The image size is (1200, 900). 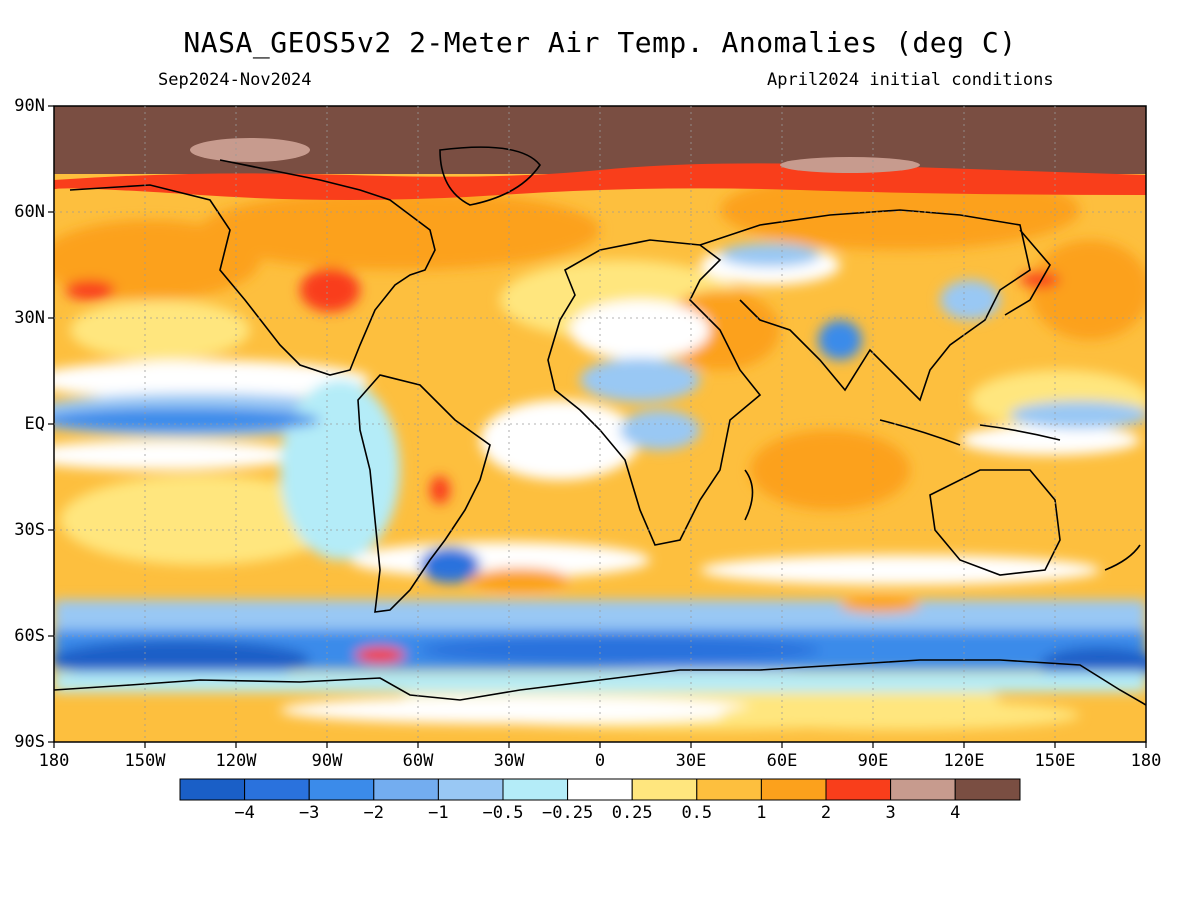 I want to click on colorbar-label: 0.25, so click(x=632, y=813).